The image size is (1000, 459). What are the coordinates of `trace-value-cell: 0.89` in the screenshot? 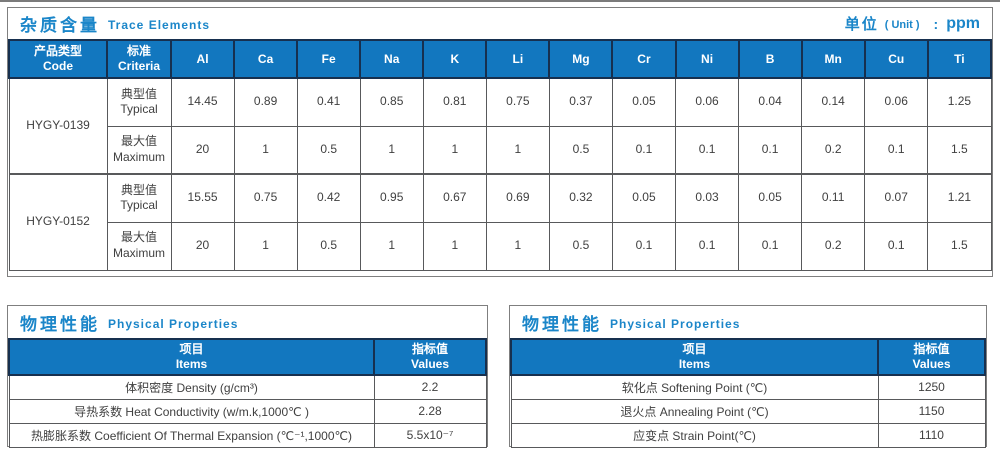 It's located at (265, 102).